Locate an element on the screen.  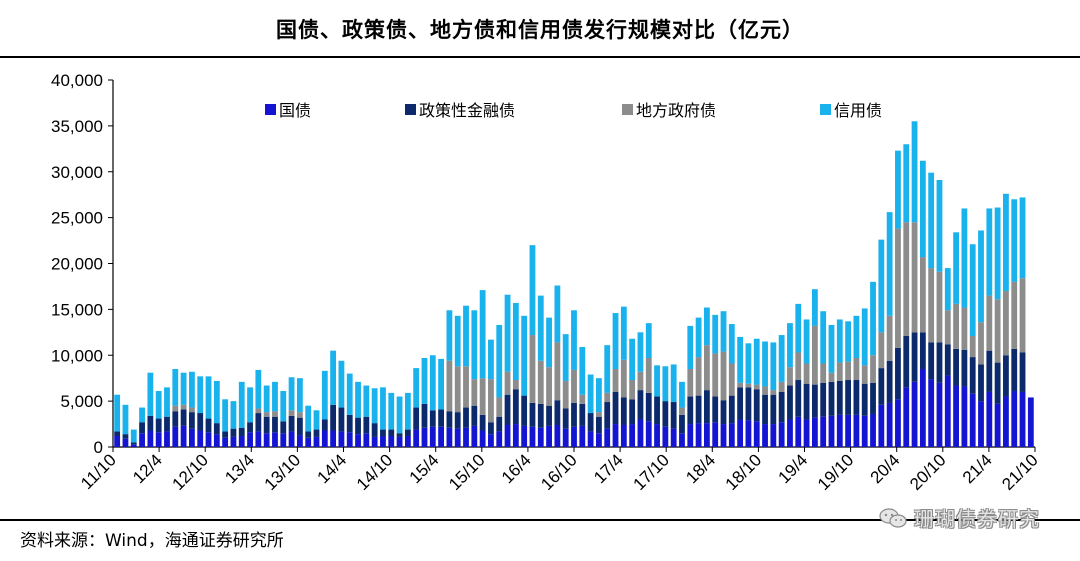
x-tick-label: 13/10 is located at coordinates (283, 472).